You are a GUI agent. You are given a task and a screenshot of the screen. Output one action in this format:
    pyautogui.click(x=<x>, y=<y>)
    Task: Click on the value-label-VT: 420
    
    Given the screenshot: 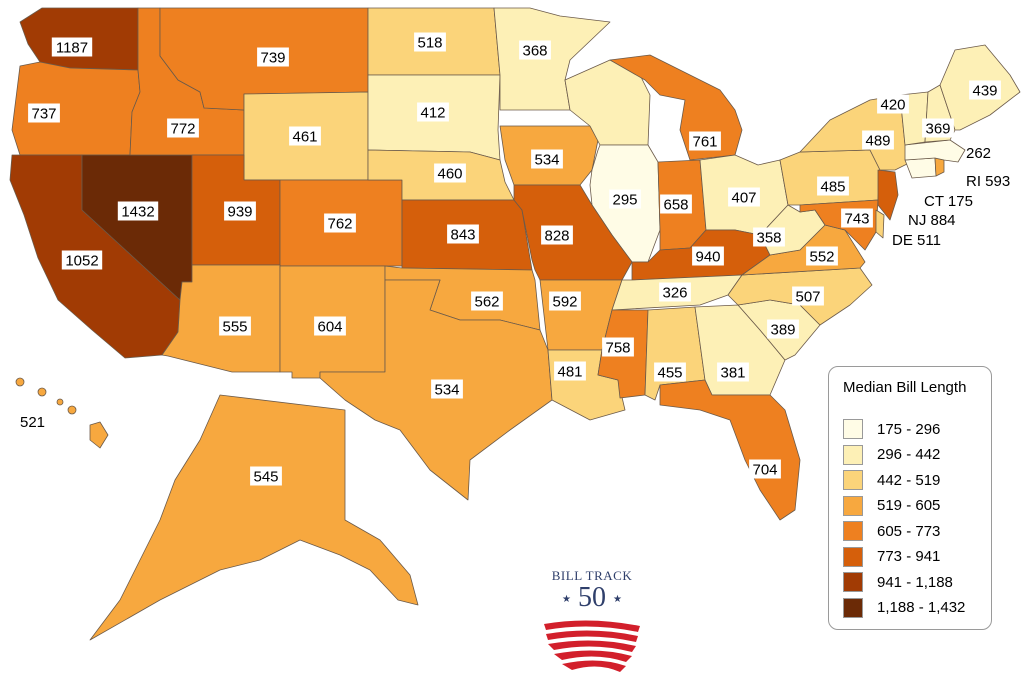 What is the action you would take?
    pyautogui.click(x=893, y=104)
    